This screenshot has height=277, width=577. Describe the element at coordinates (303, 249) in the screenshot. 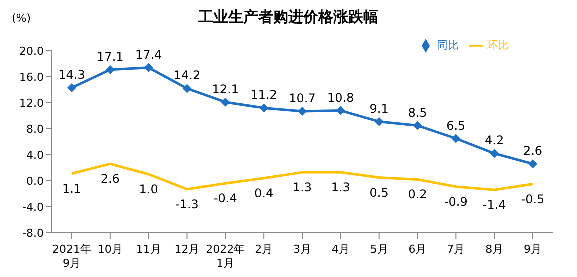

I see `x-tick-label: 3月` at that location.